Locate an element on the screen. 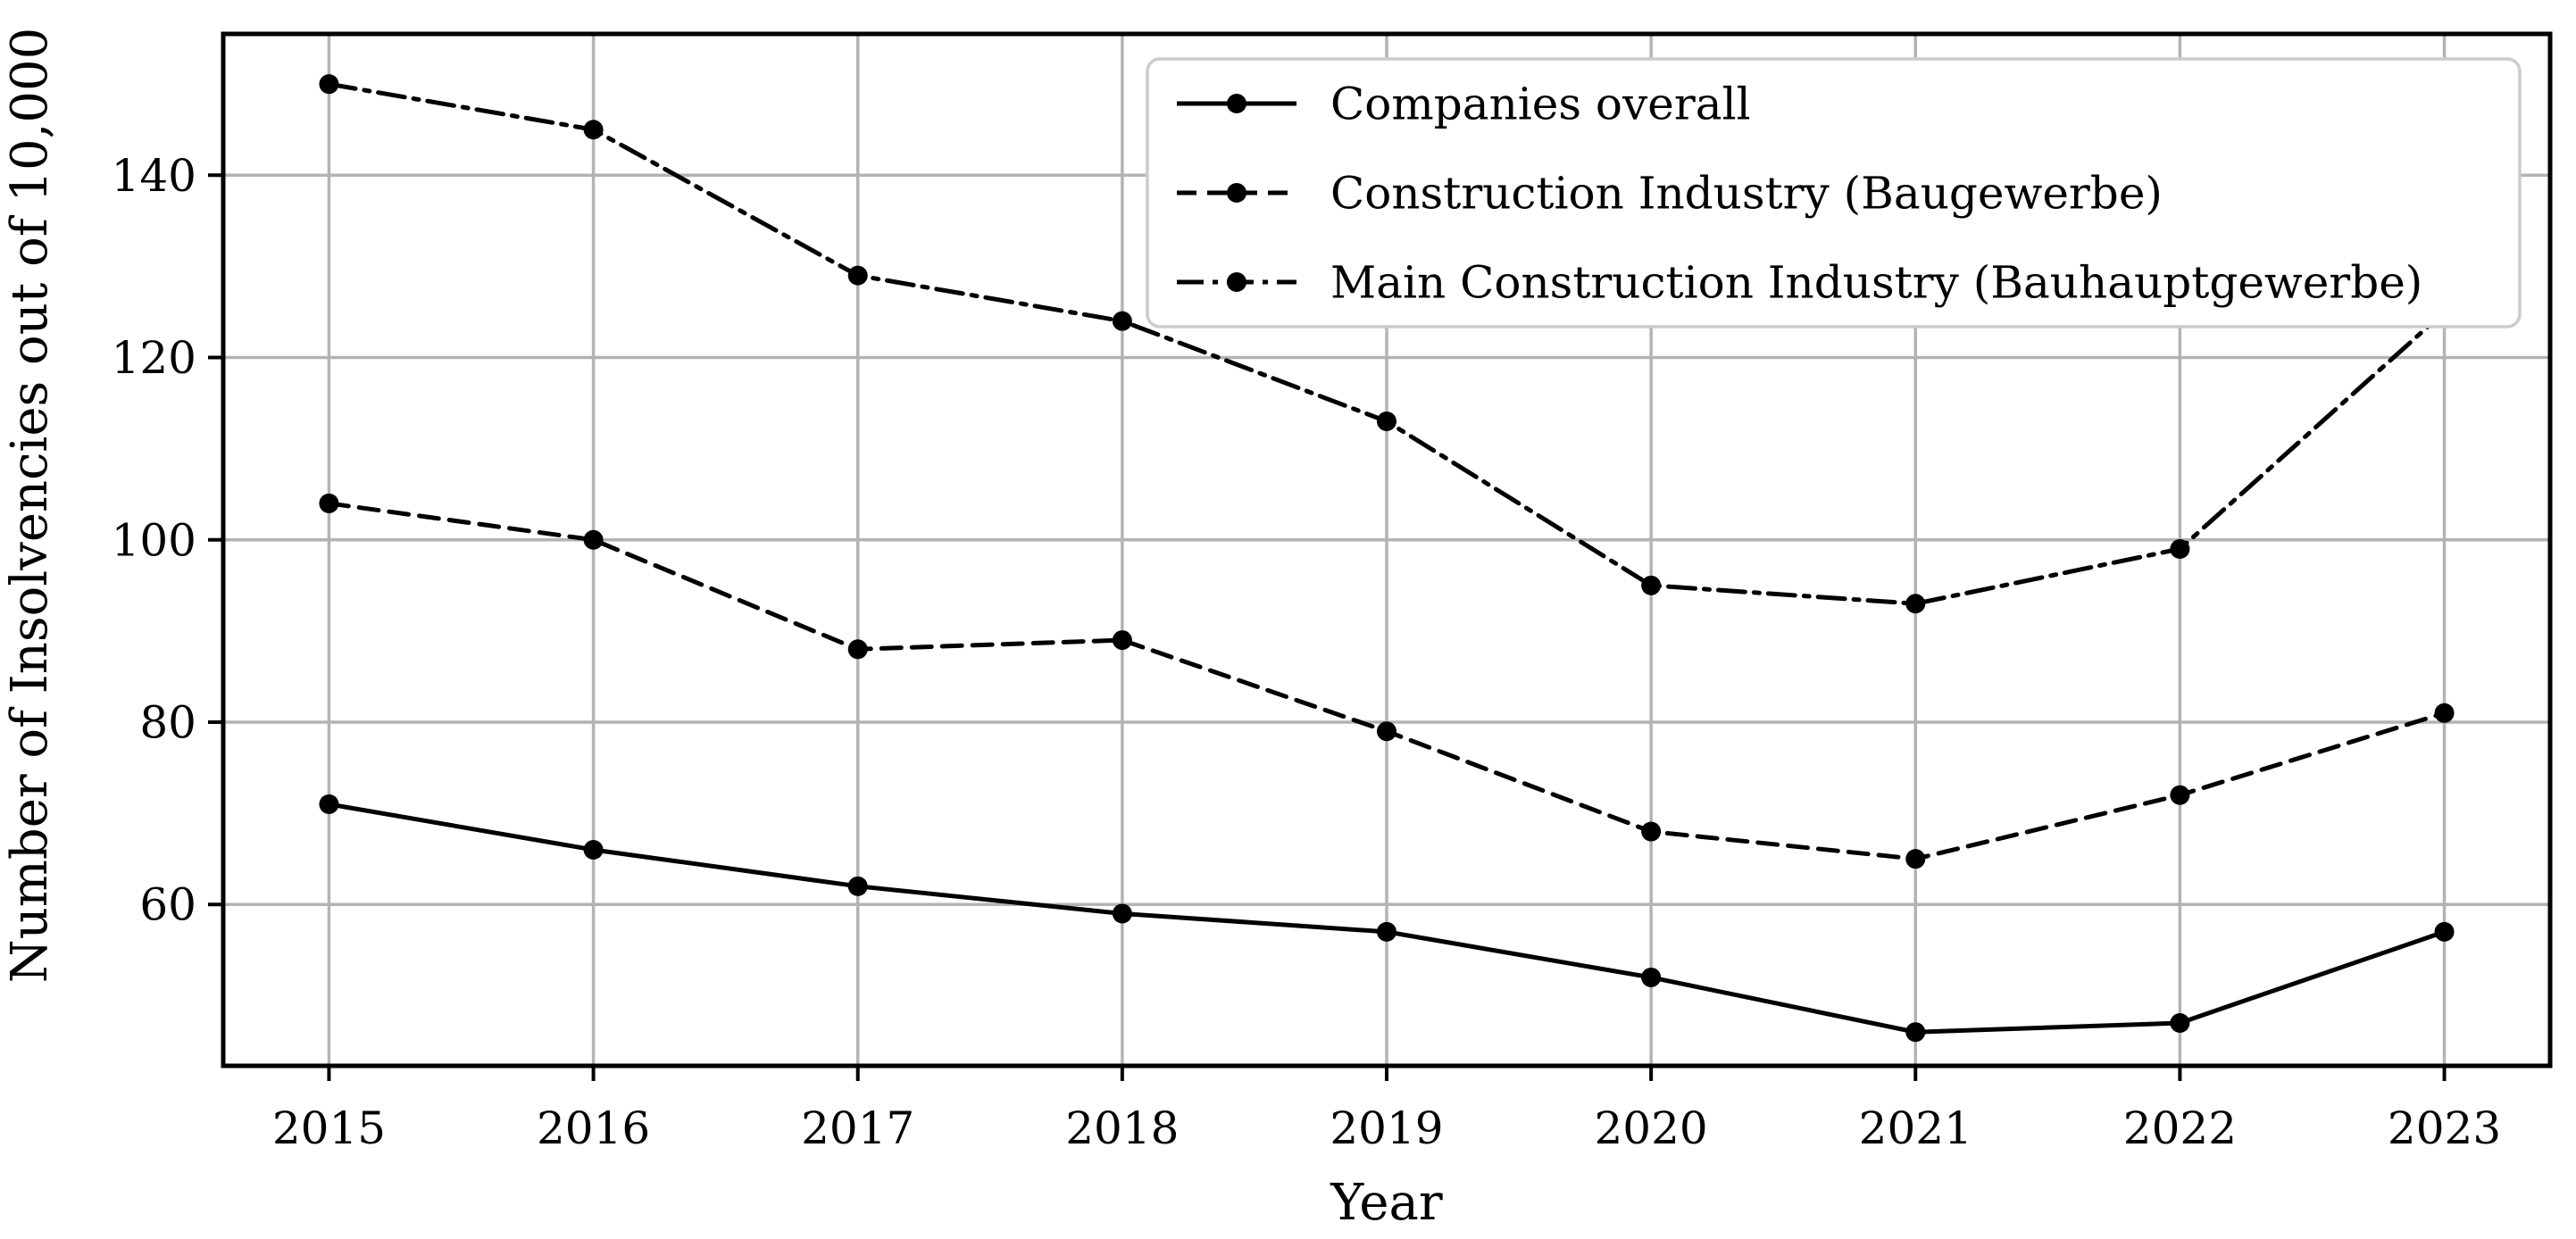 Image resolution: width=2576 pixels, height=1239 pixels. marker-main-construction-industry-bauhauptgewerbe-2016 is located at coordinates (593, 130).